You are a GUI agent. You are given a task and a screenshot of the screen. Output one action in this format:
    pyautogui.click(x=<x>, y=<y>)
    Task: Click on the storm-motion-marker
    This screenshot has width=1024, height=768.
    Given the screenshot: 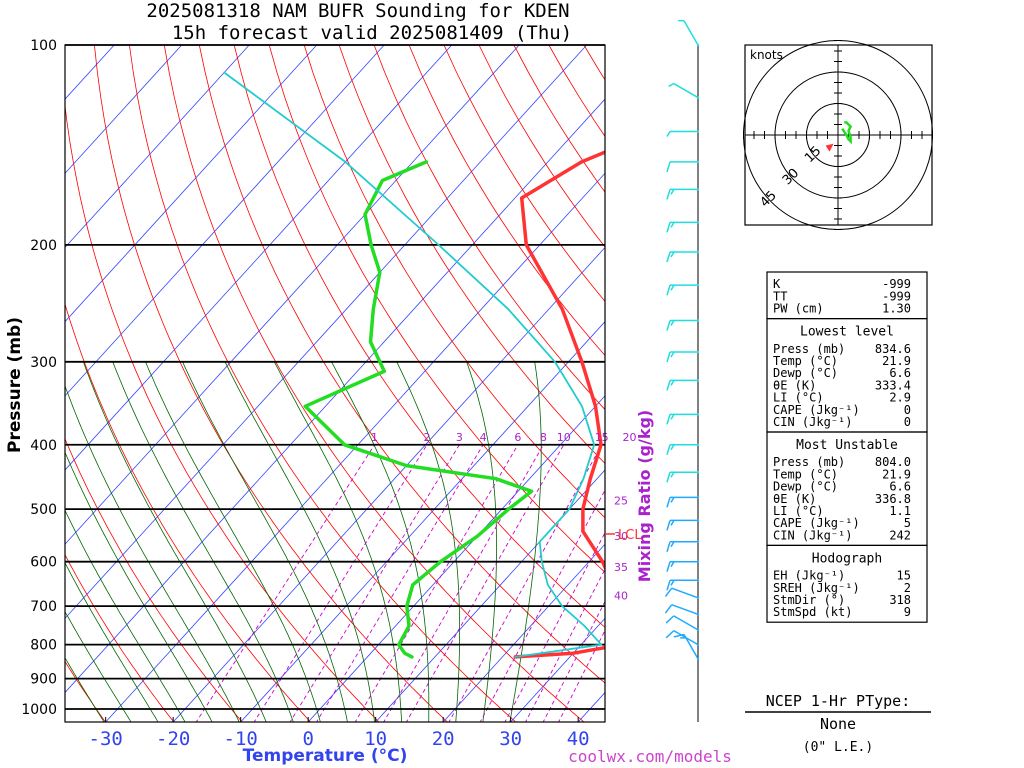 What is the action you would take?
    pyautogui.click(x=829, y=147)
    